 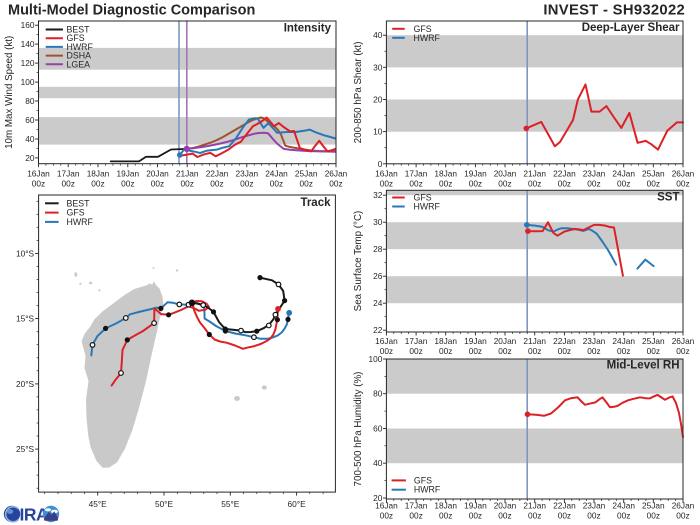 What do you see at coordinates (378, 394) in the screenshot?
I see `svg-text: 80` at bounding box center [378, 394].